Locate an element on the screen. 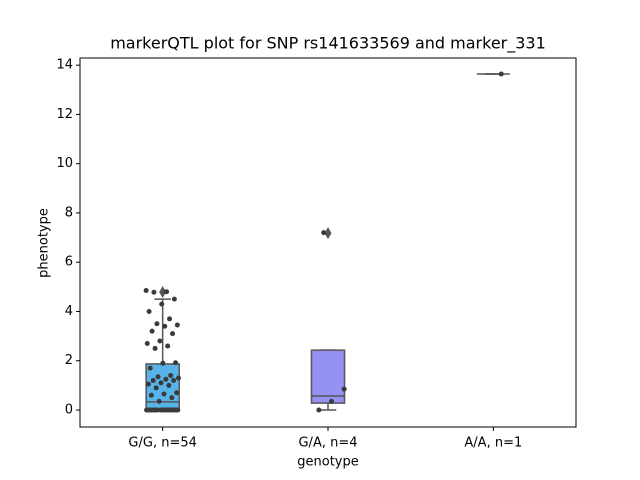 The image size is (640, 480). x-tick-label: G/A, n=4 is located at coordinates (327, 443).